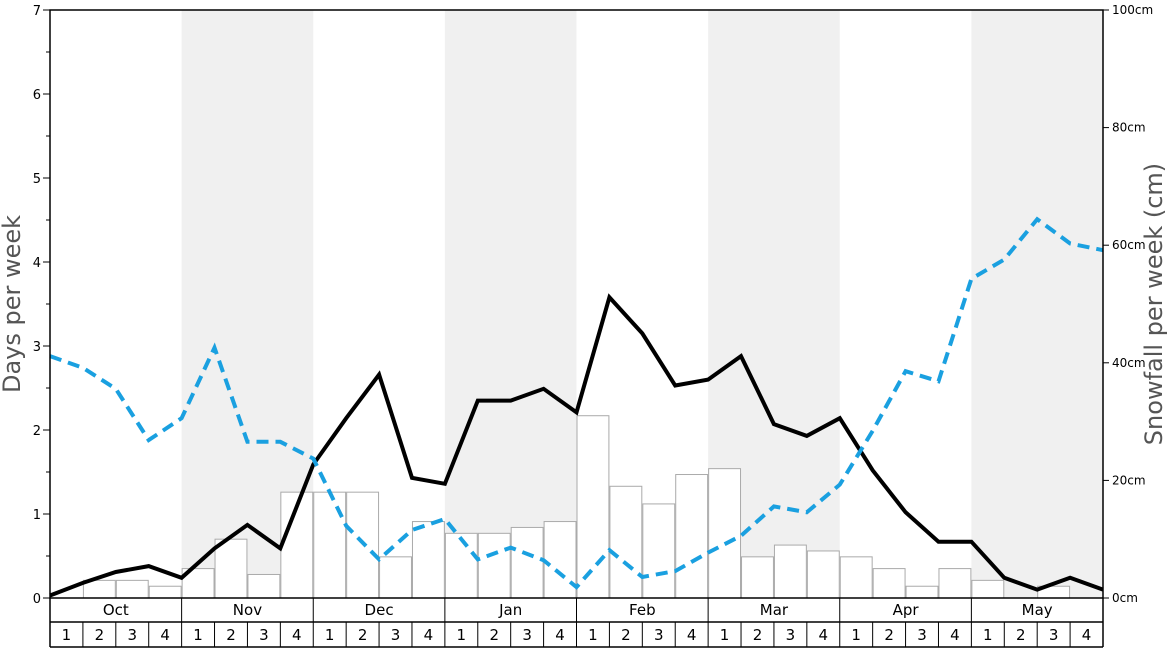 The width and height of the screenshot is (1168, 648). Describe the element at coordinates (1129, 480) in the screenshot. I see `right-tick-label: 20cm` at that location.